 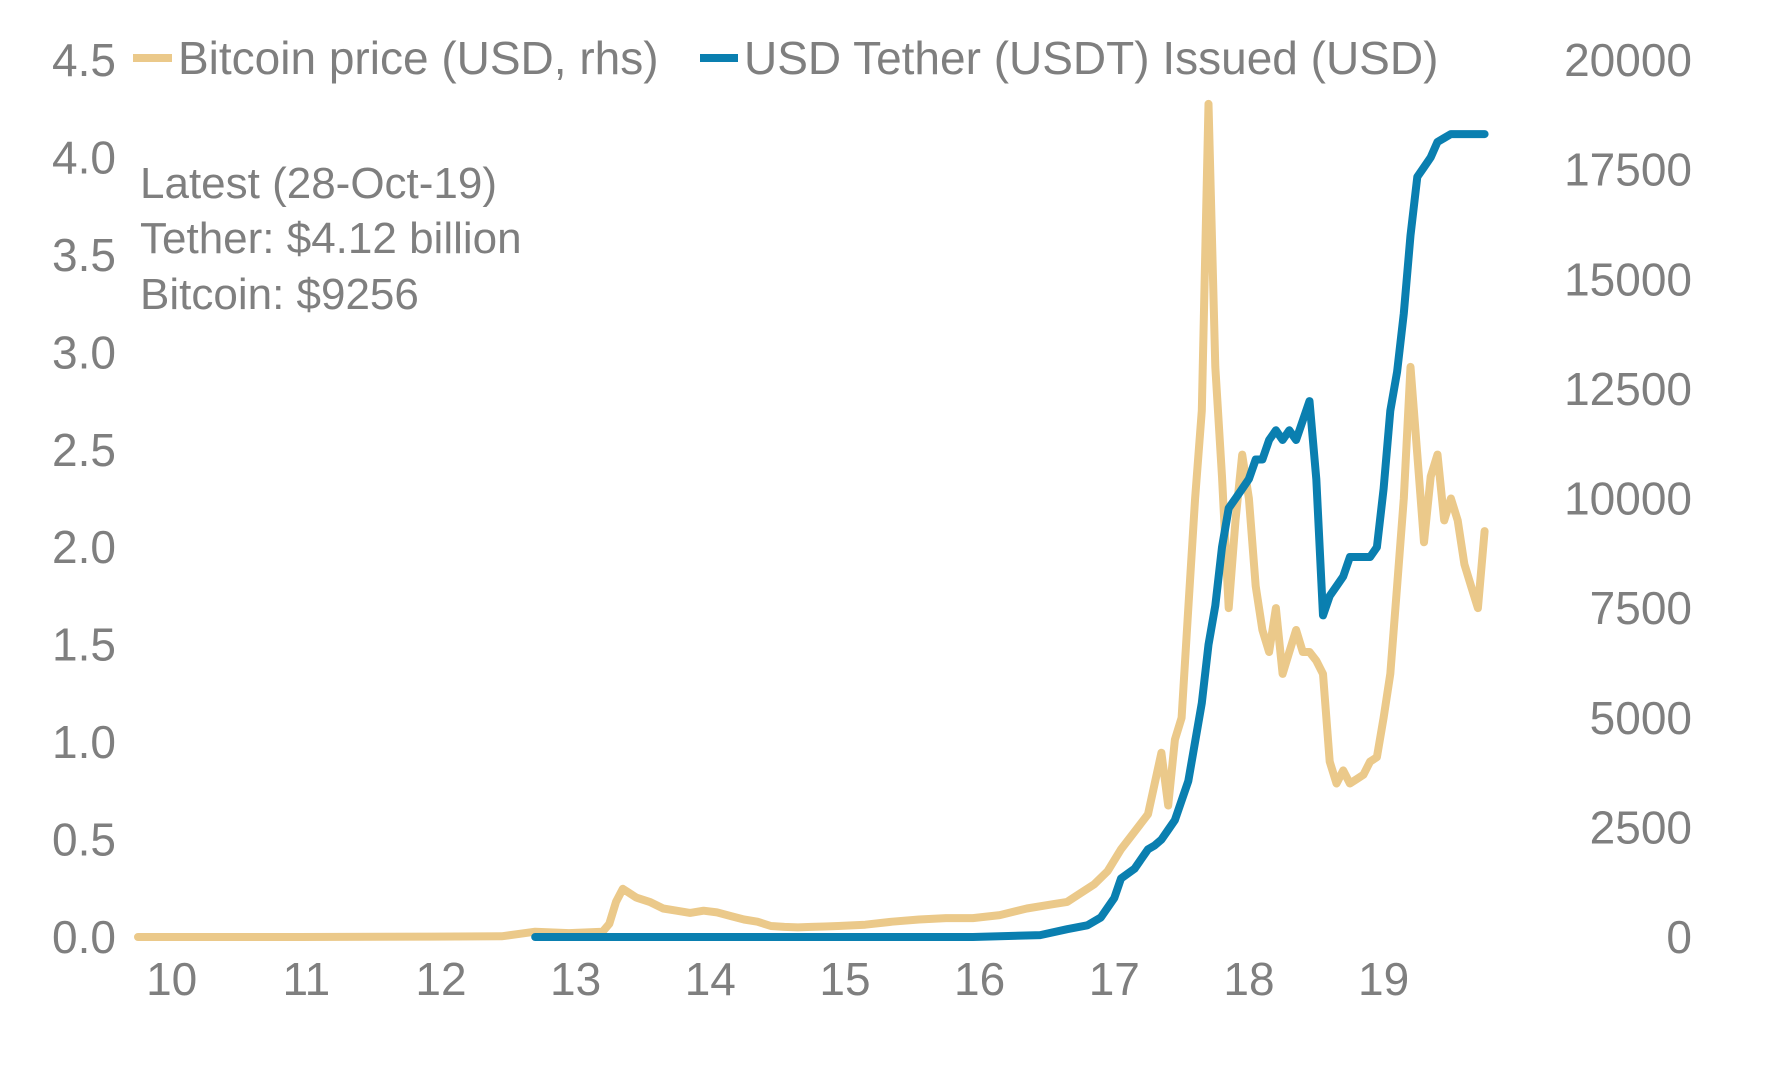 What do you see at coordinates (84, 352) in the screenshot?
I see `left-tick-label: 3.0` at bounding box center [84, 352].